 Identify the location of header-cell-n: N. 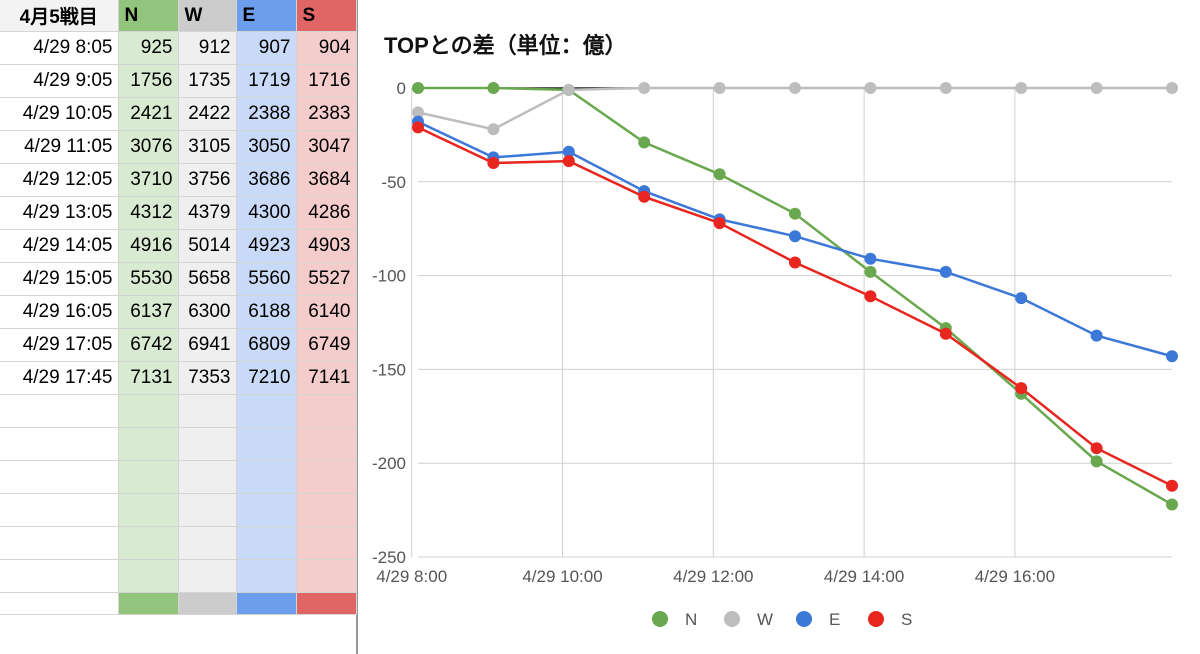
(148, 16).